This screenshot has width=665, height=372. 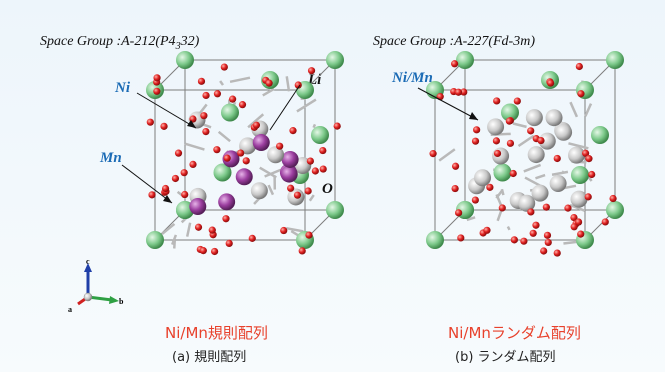 What do you see at coordinates (114, 300) in the screenshot?
I see `axis-b-head` at bounding box center [114, 300].